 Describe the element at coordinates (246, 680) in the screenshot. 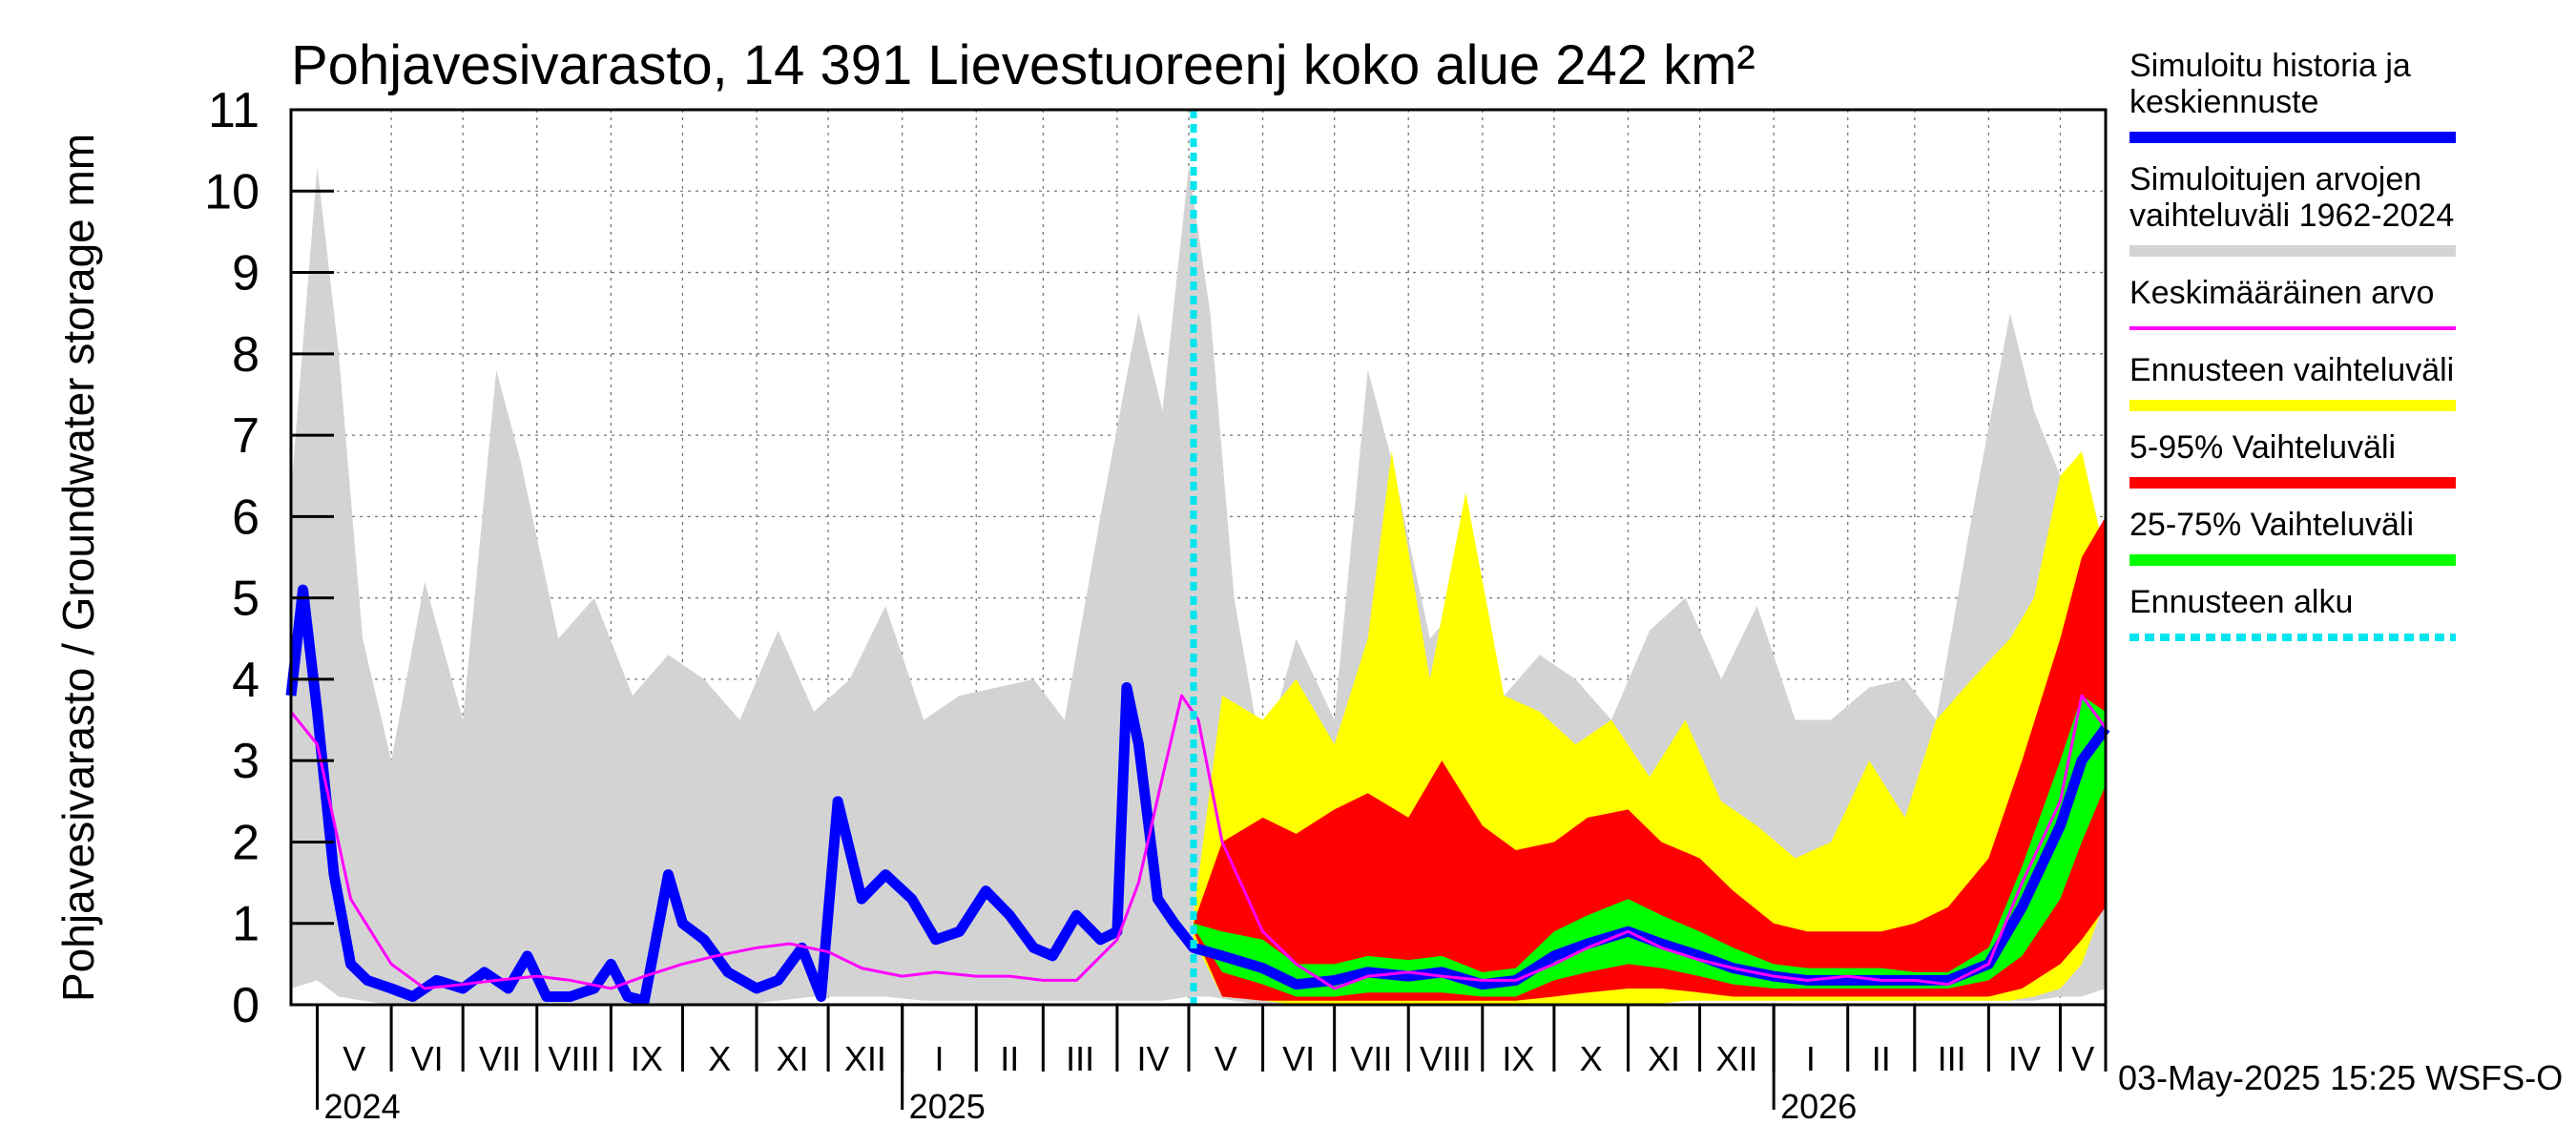

I see `y-tick-label: 4` at that location.